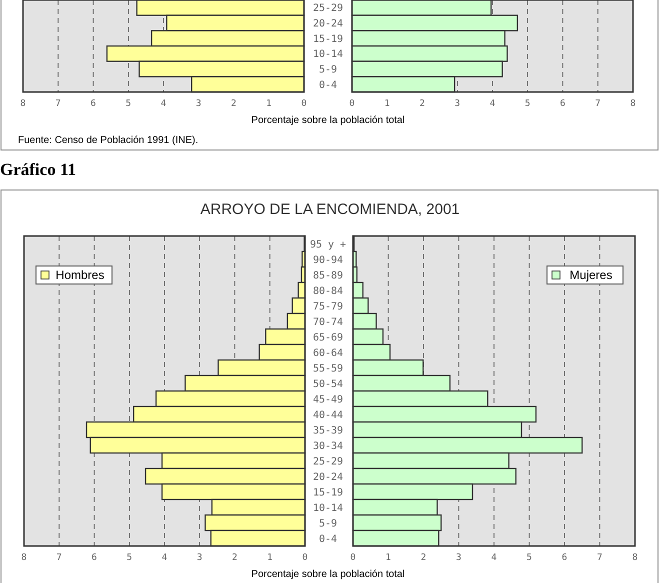 The image size is (660, 583). What do you see at coordinates (328, 368) in the screenshot?
I see `y-tick-label: 55-59` at bounding box center [328, 368].